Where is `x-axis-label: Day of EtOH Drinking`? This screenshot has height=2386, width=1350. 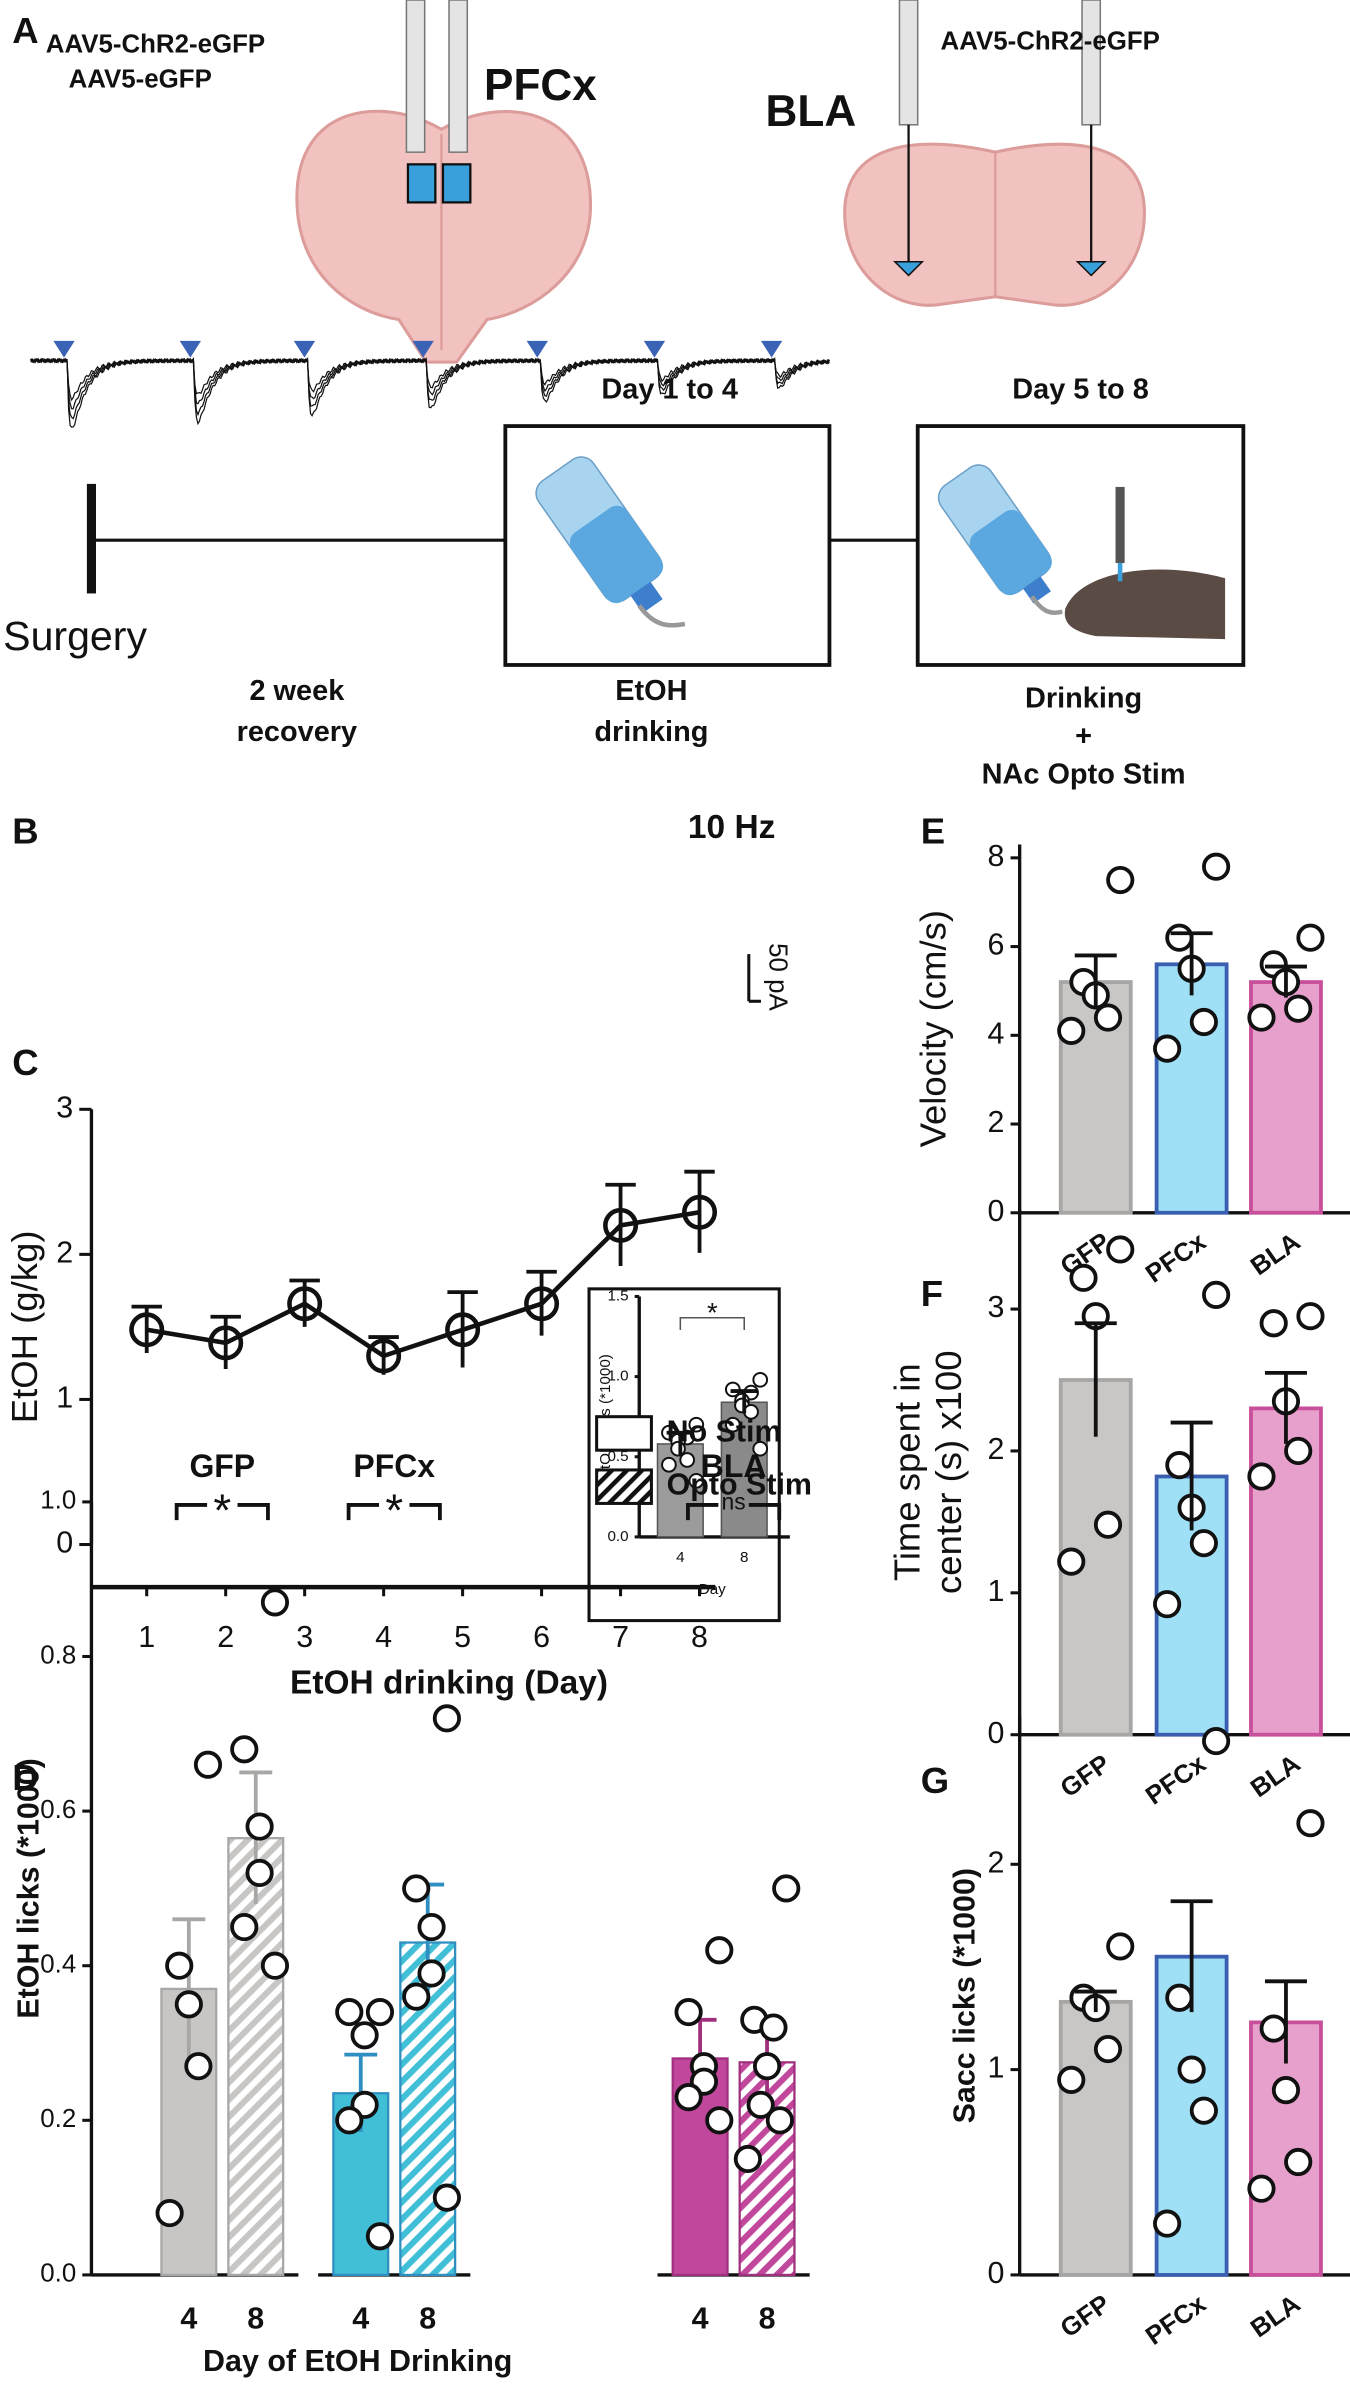 x-axis-label: Day of EtOH Drinking is located at coordinates (357, 2361).